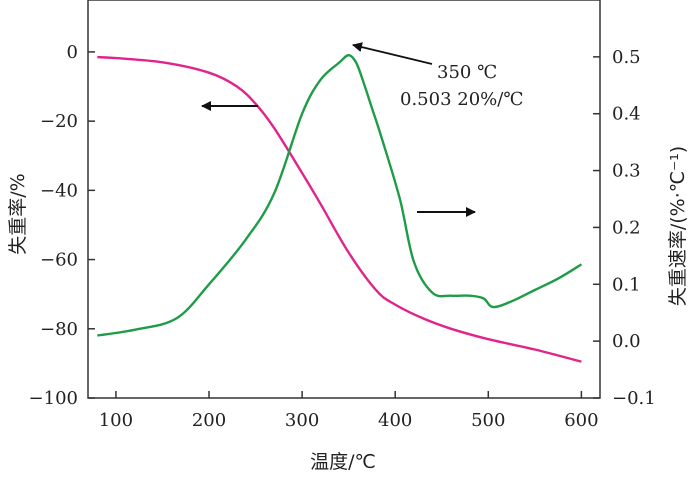 This screenshot has height=478, width=700. What do you see at coordinates (467, 72) in the screenshot?
I see `peak-temperature-label: 350 ℃` at bounding box center [467, 72].